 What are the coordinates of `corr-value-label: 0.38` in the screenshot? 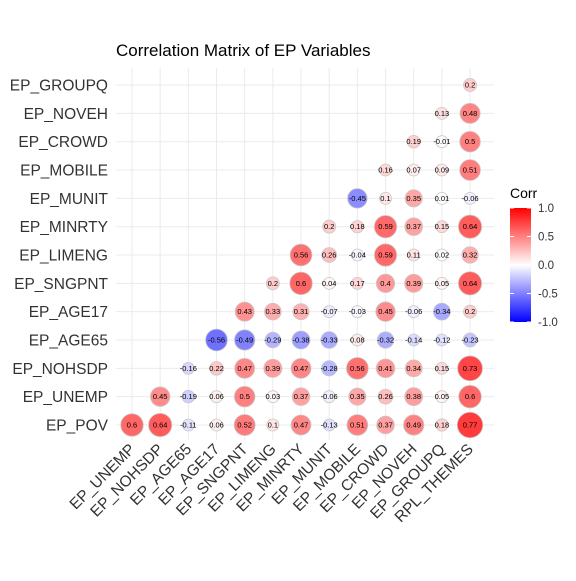 It's located at (413, 396).